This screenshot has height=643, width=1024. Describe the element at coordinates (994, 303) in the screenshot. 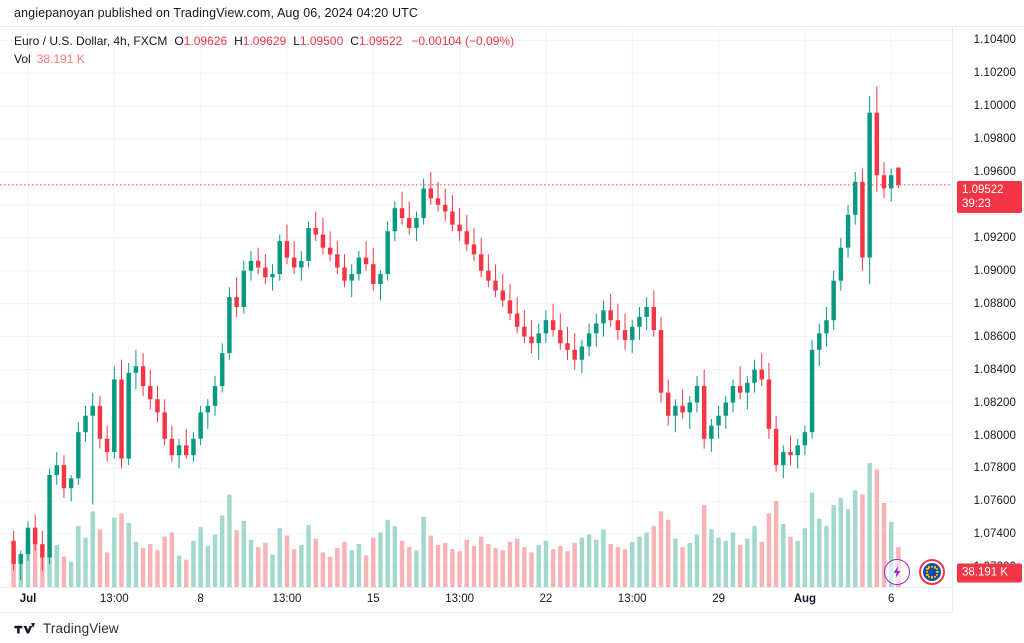

I see `price-tick: 1.08800` at that location.